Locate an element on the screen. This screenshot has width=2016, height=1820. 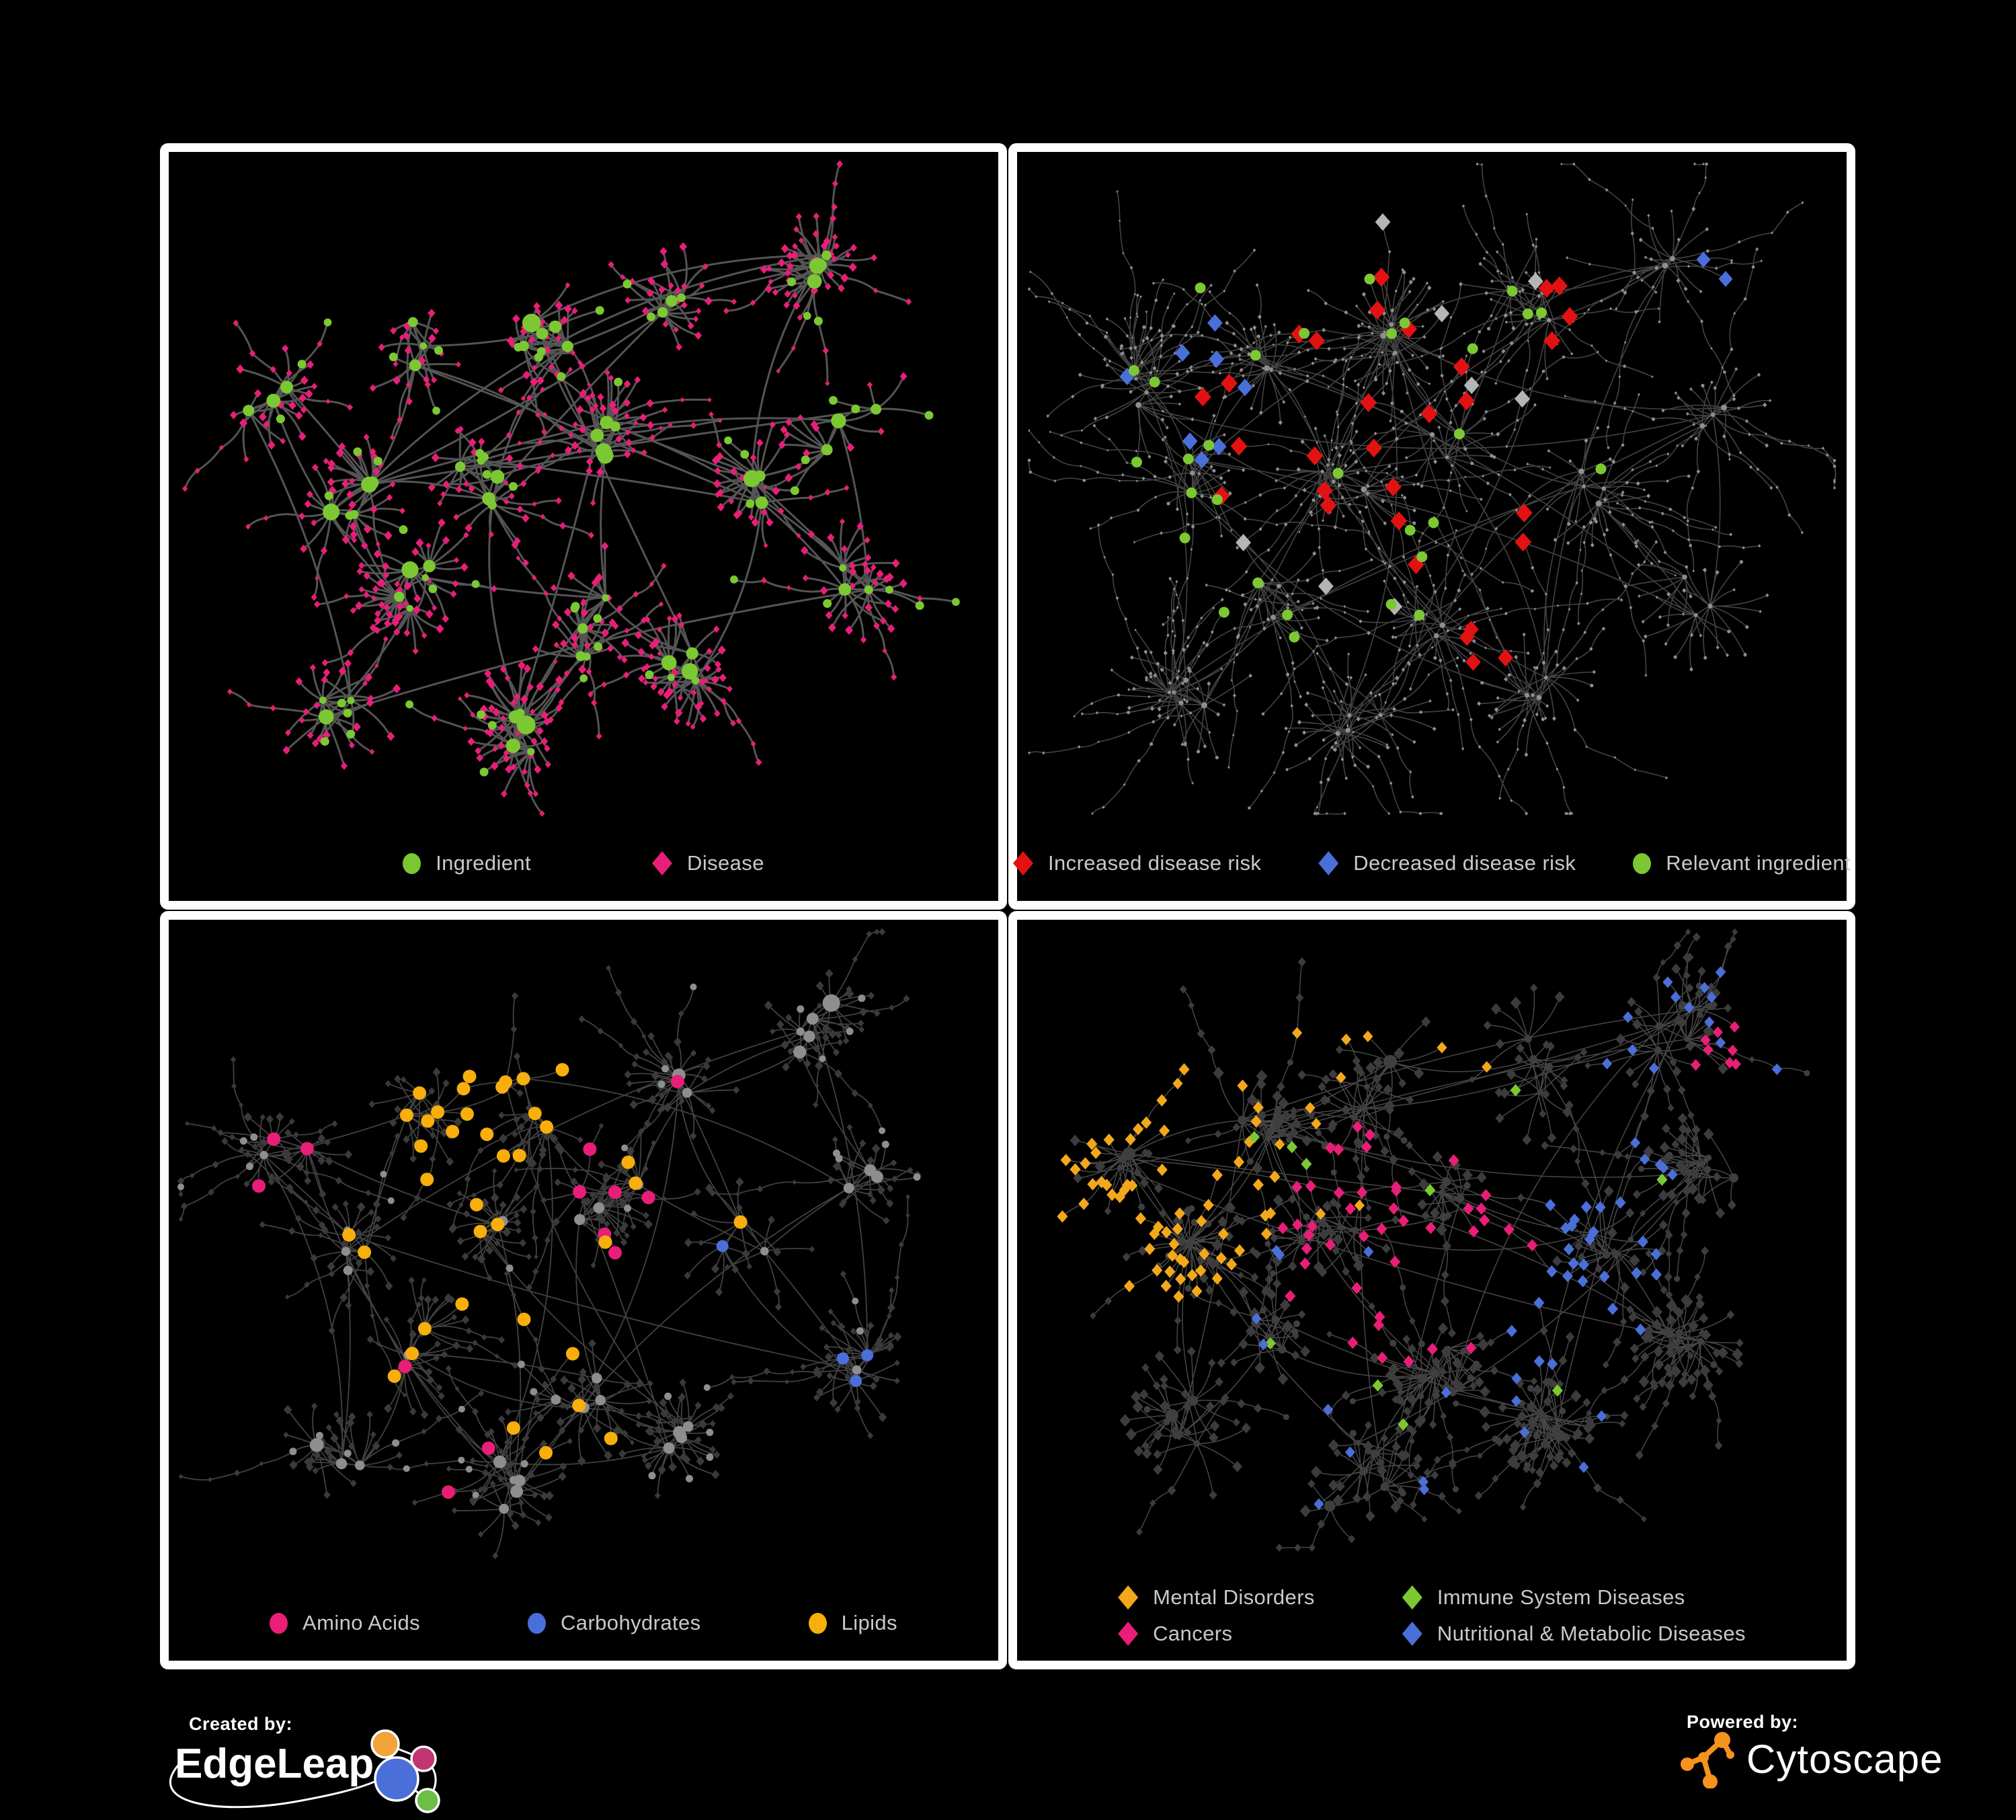
legend-label: Amino Acids is located at coordinates (362, 1622).